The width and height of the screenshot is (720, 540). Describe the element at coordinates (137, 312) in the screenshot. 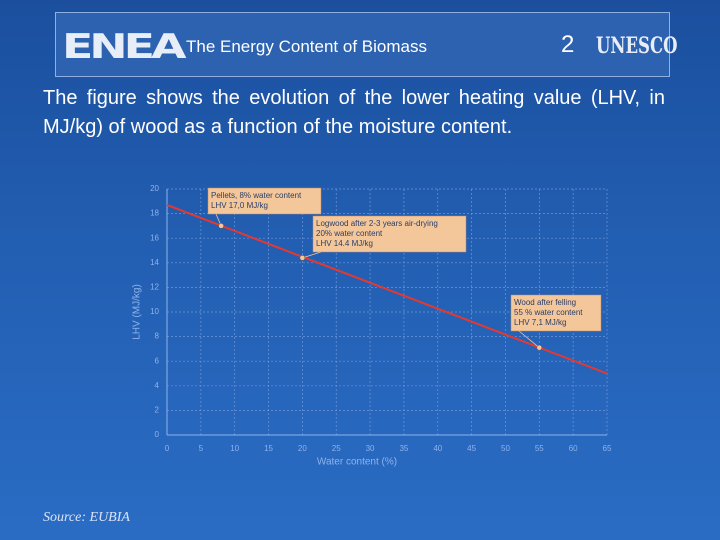

I see `y-axis-label: LHV (MJ/kg)` at that location.